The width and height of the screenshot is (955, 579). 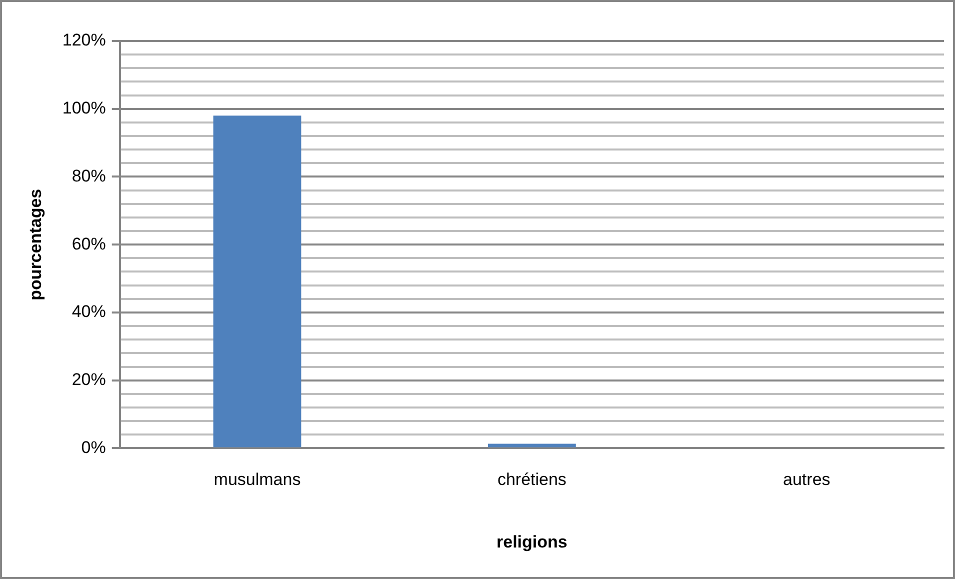 What do you see at coordinates (89, 380) in the screenshot?
I see `y-tick-label: 20%` at bounding box center [89, 380].